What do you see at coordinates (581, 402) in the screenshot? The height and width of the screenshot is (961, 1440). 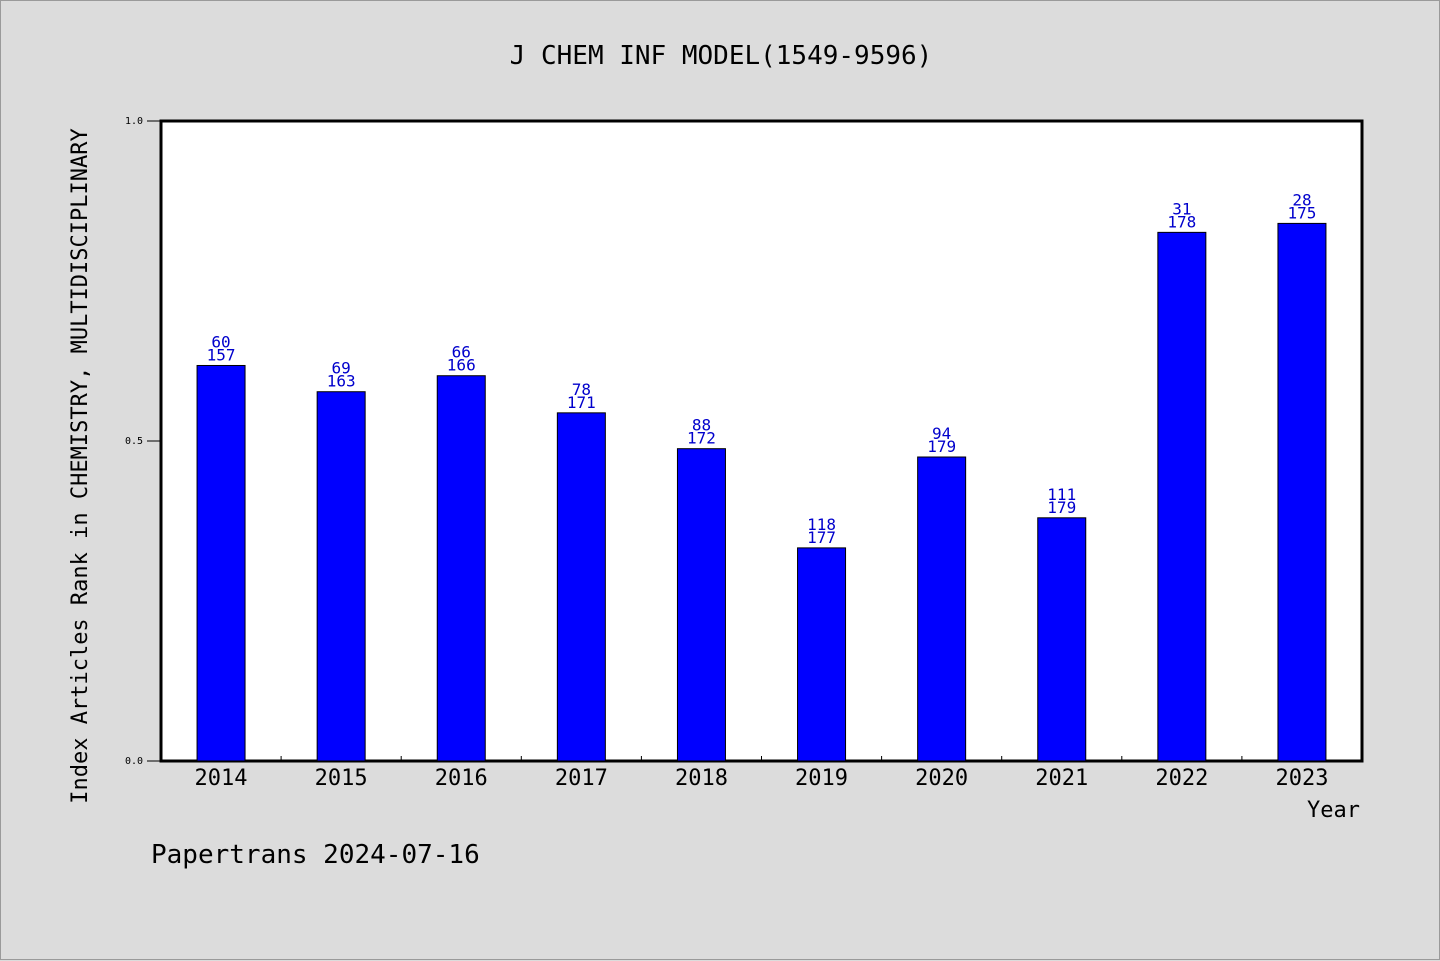 I see `bar-label-total-2017: 171` at bounding box center [581, 402].